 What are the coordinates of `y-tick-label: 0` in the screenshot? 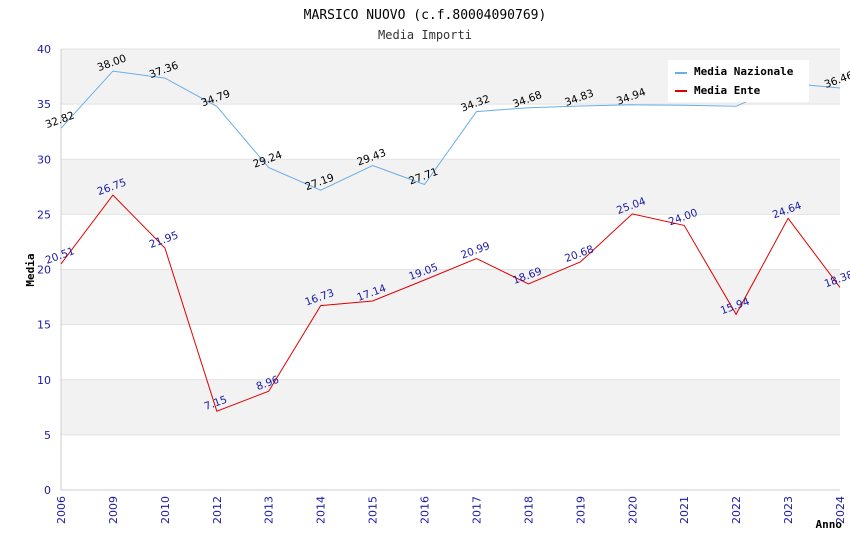 It's located at (47, 490).